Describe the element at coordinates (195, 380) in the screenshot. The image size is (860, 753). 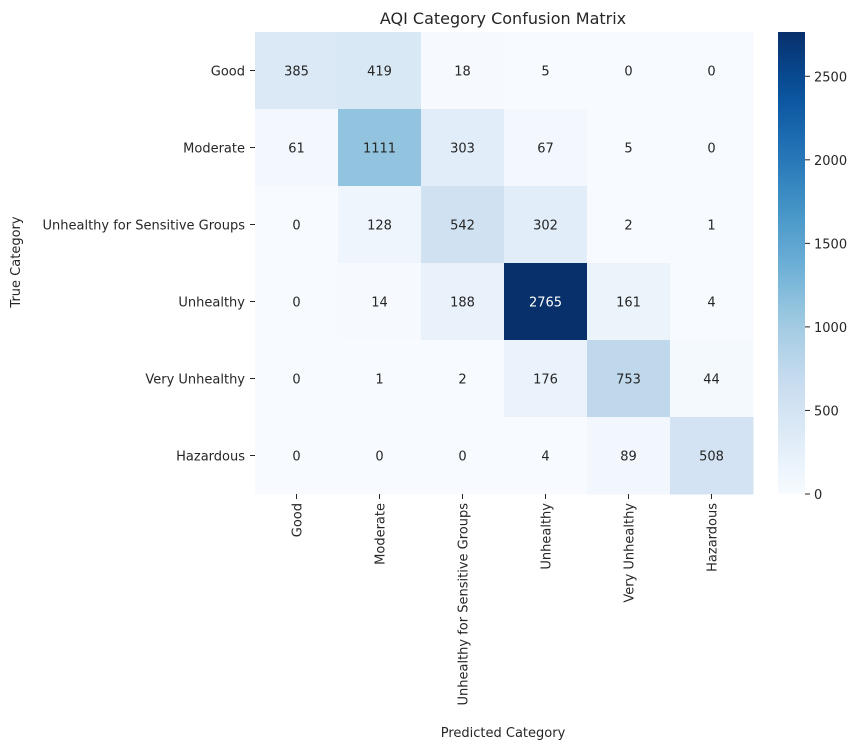
I see `y-tick-label: Very Unhealthy` at that location.